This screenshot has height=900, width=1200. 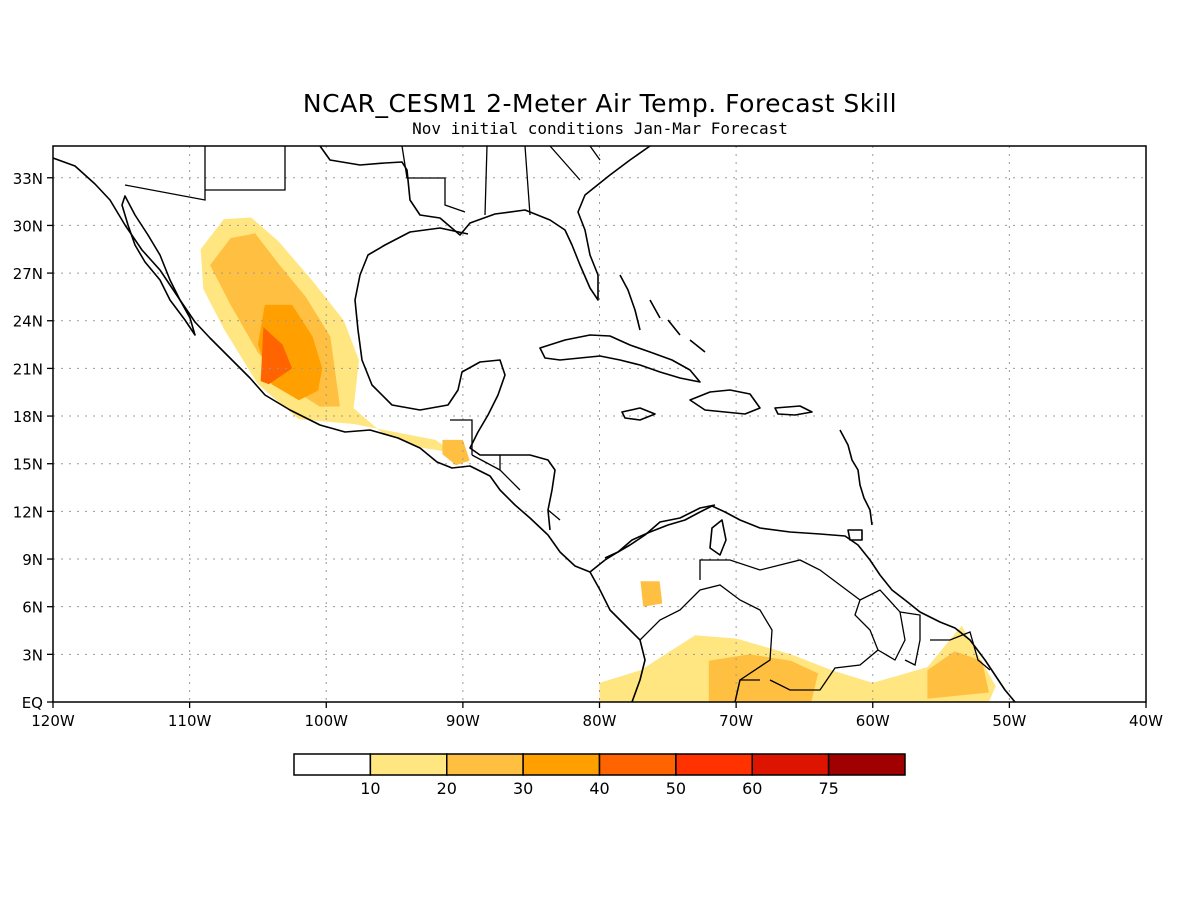 What do you see at coordinates (28, 226) in the screenshot?
I see `y-tick-label: 30N` at bounding box center [28, 226].